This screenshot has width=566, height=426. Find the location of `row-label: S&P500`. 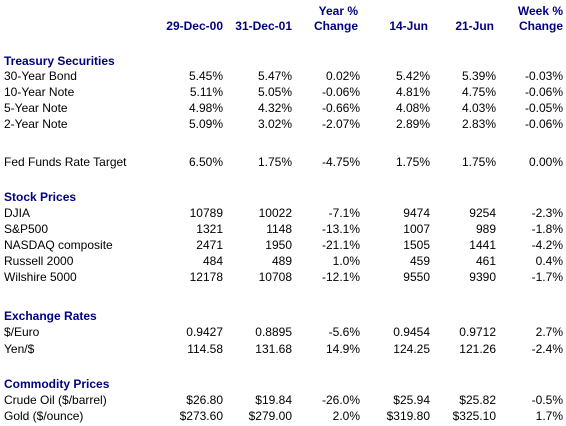

row-label: S&P500 is located at coordinates (26, 229).